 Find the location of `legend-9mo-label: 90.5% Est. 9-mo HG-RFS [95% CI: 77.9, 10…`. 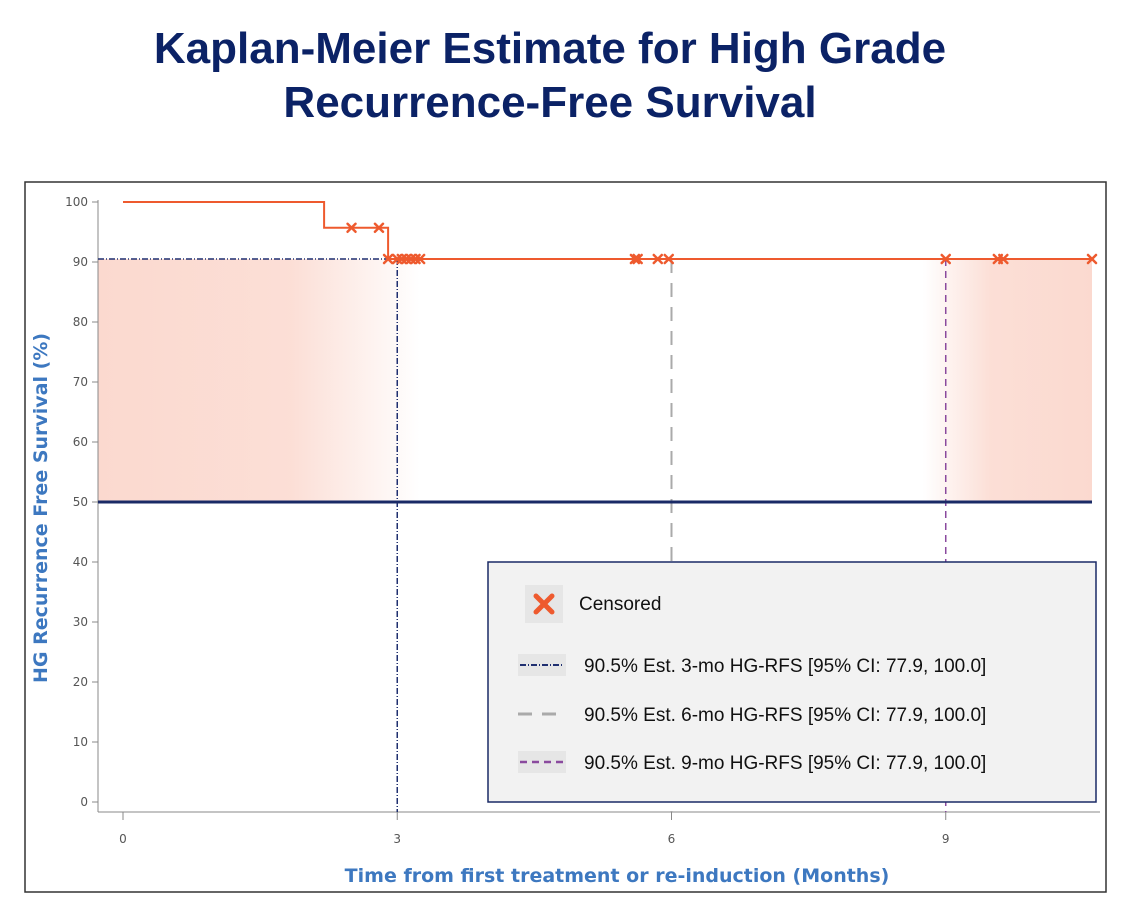

legend-9mo-label: 90.5% Est. 9-mo HG-RFS [95% CI: 77.9, 10… is located at coordinates (785, 763).